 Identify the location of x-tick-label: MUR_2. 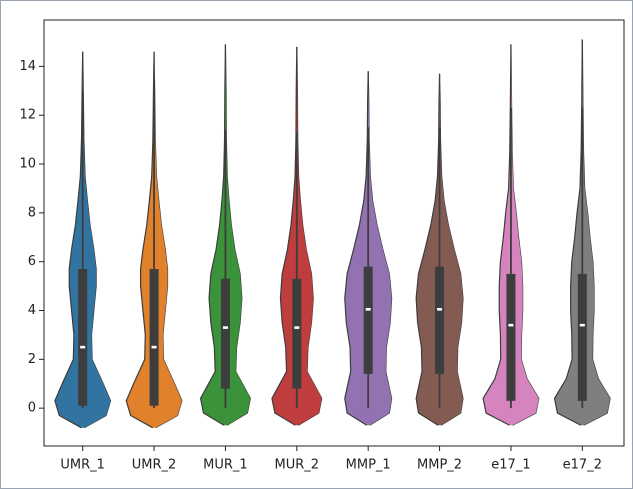
(297, 465).